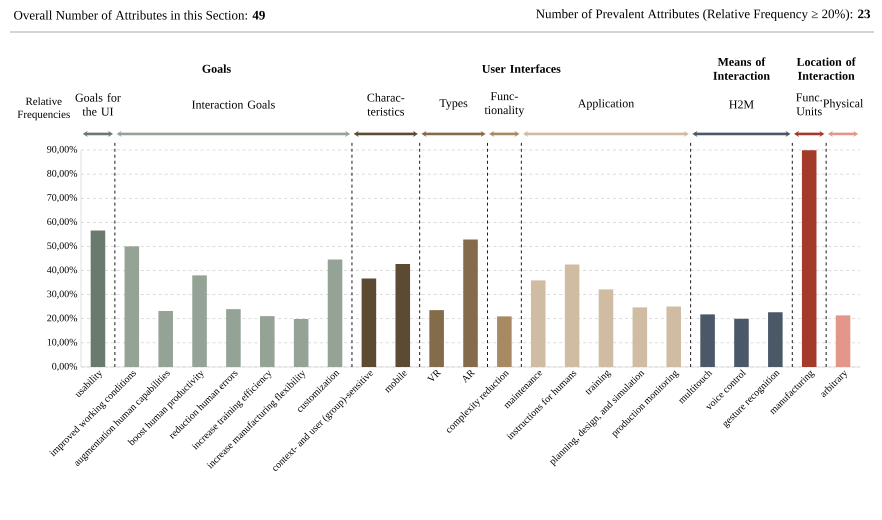 This screenshot has width=882, height=520. I want to click on text: Types, so click(454, 104).